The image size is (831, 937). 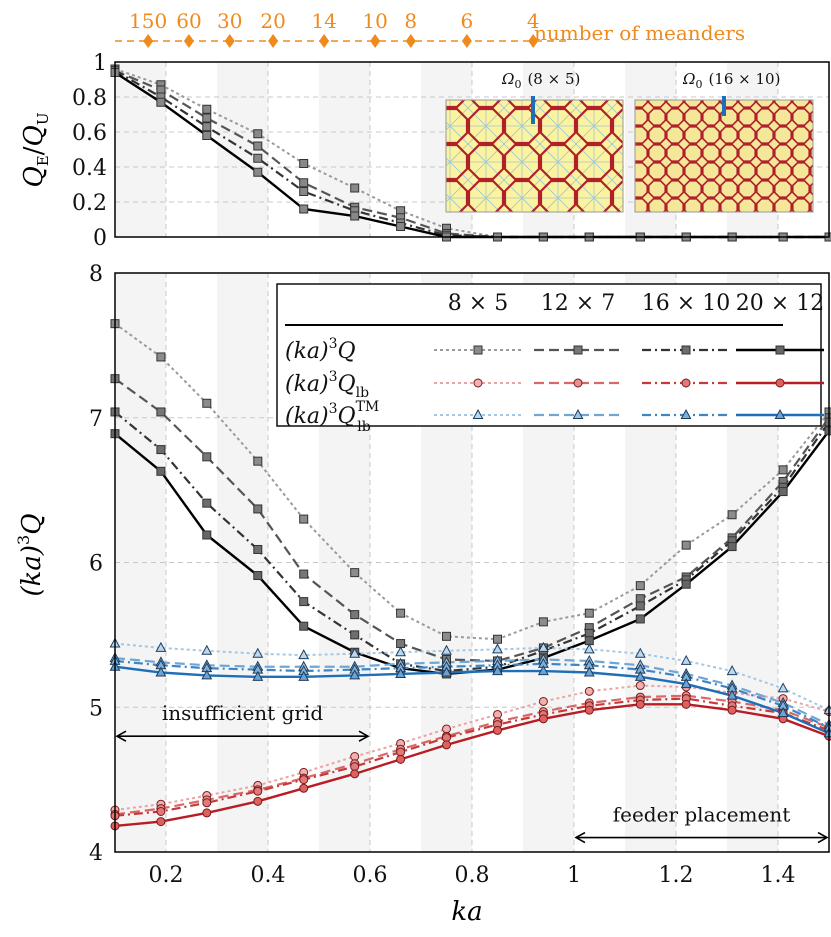 What do you see at coordinates (96, 564) in the screenshot?
I see `y-tick-label: 6` at bounding box center [96, 564].